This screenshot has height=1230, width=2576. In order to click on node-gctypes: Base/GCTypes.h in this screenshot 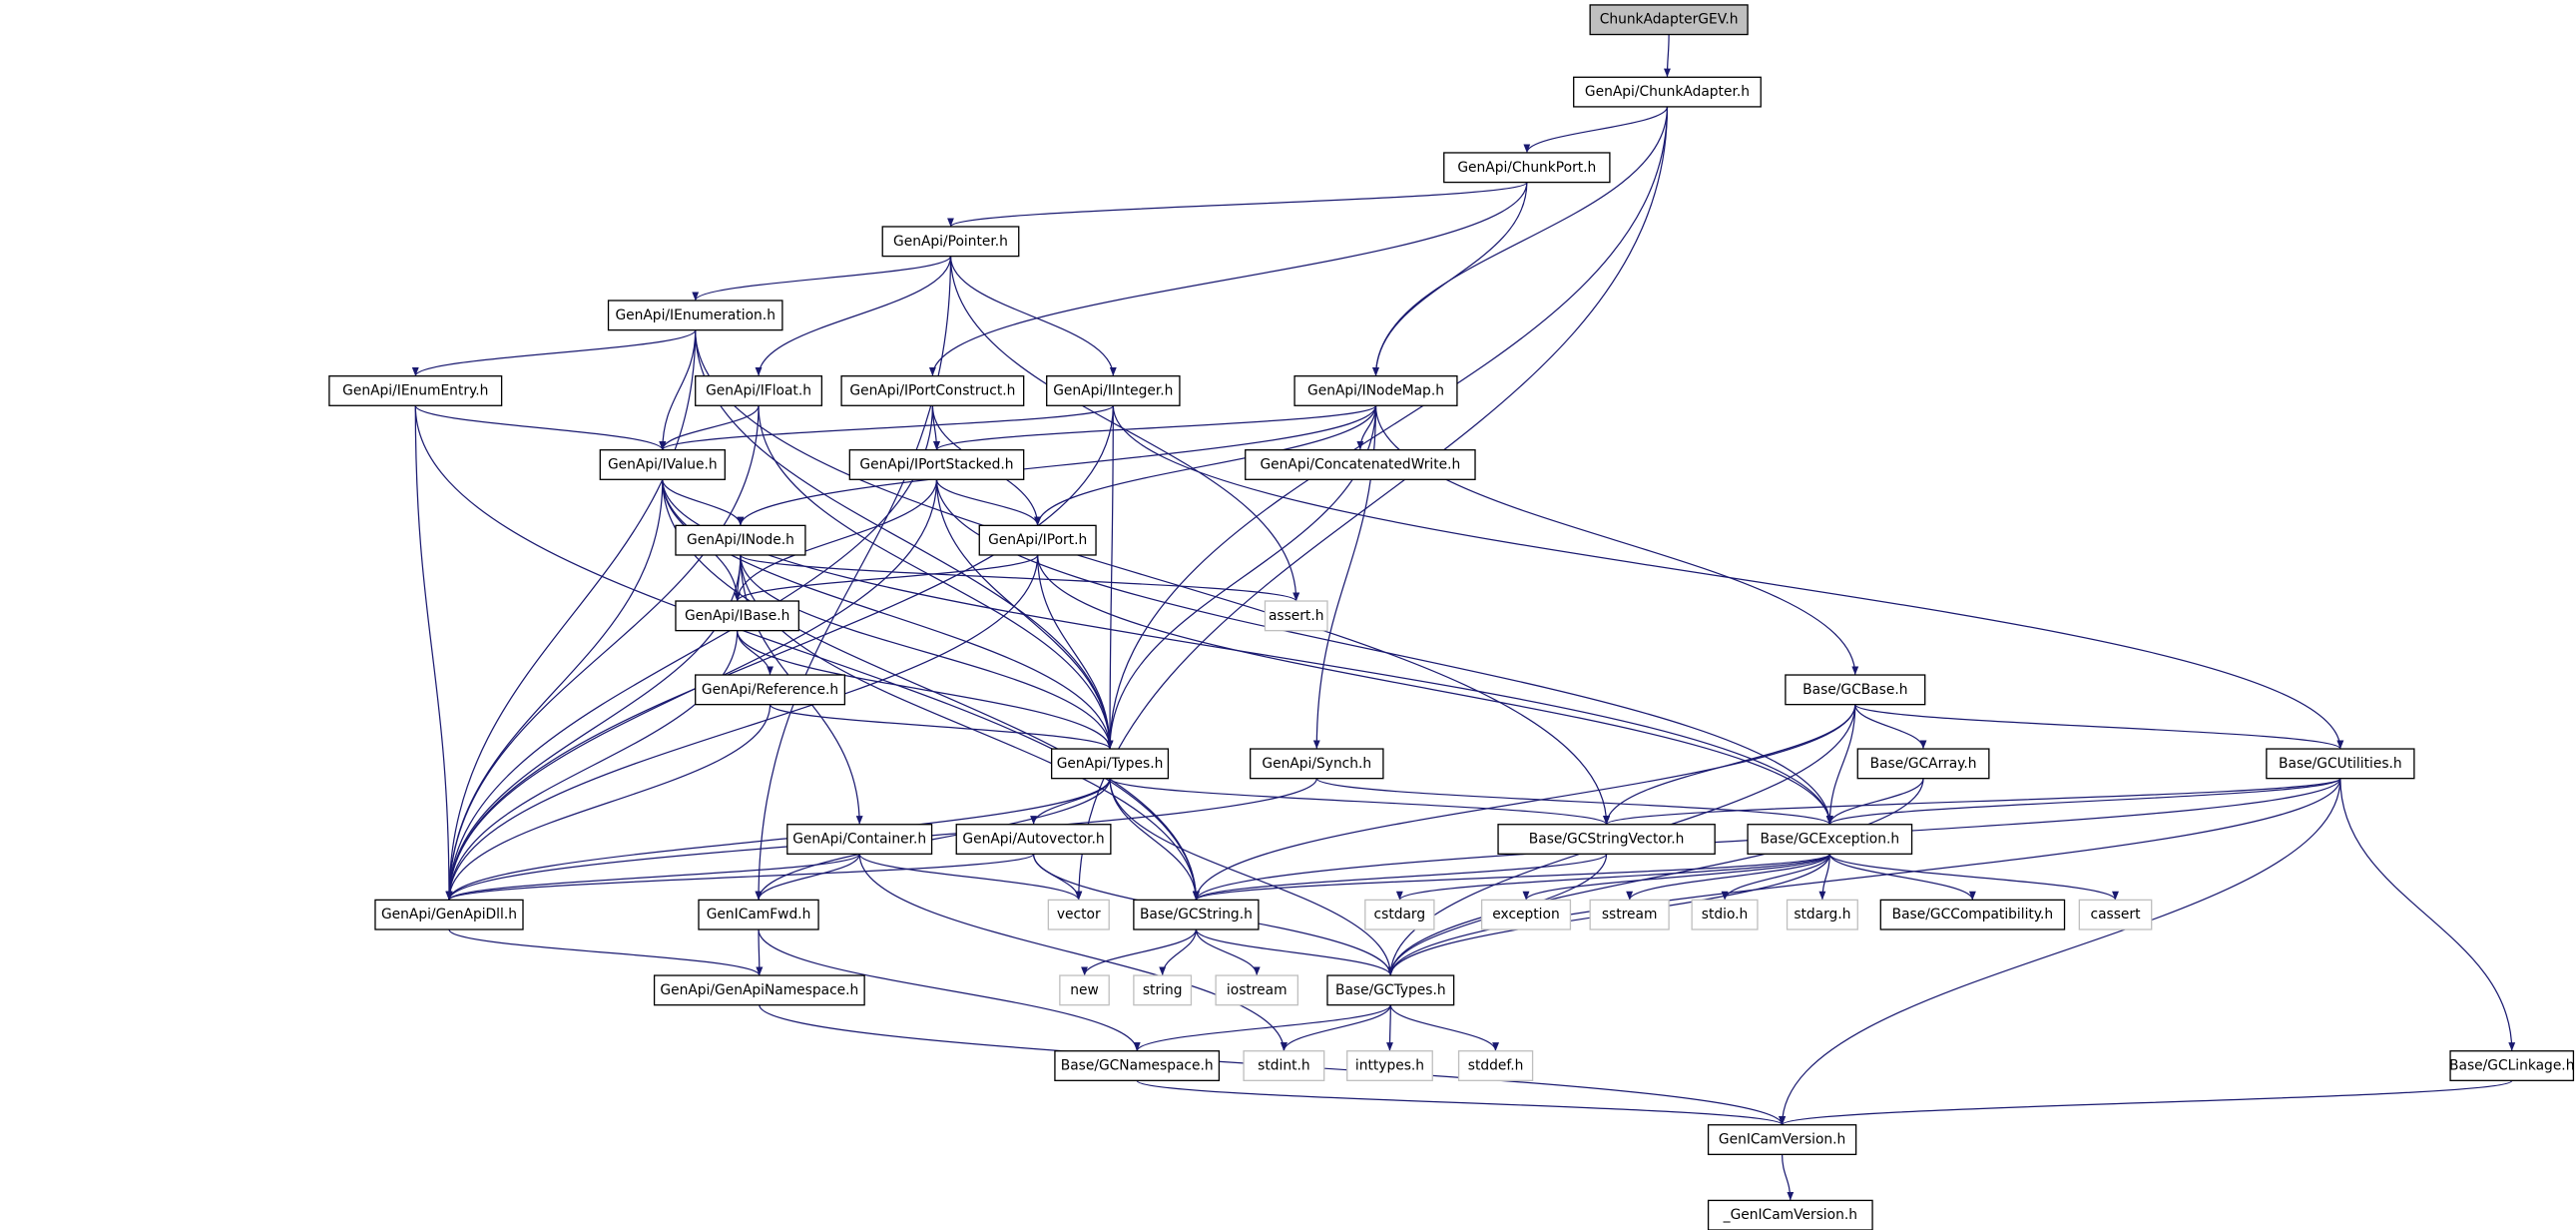, I will do `click(1390, 990)`.